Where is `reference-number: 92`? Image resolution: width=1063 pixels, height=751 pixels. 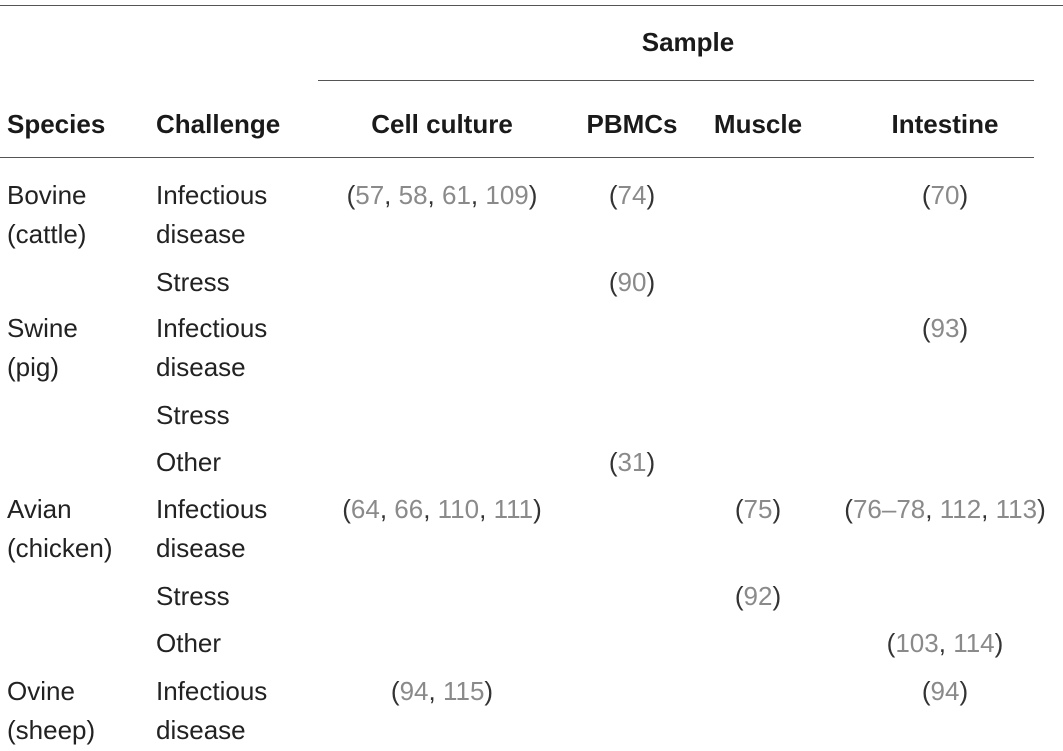 reference-number: 92 is located at coordinates (758, 596).